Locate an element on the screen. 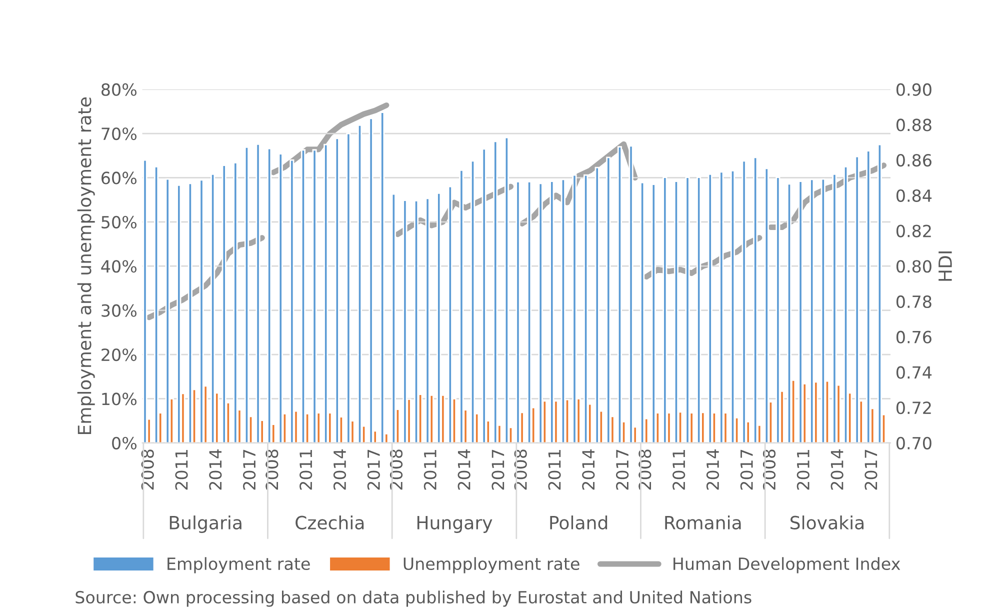 This screenshot has width=995, height=616. legend-label: Employment rate is located at coordinates (239, 565).